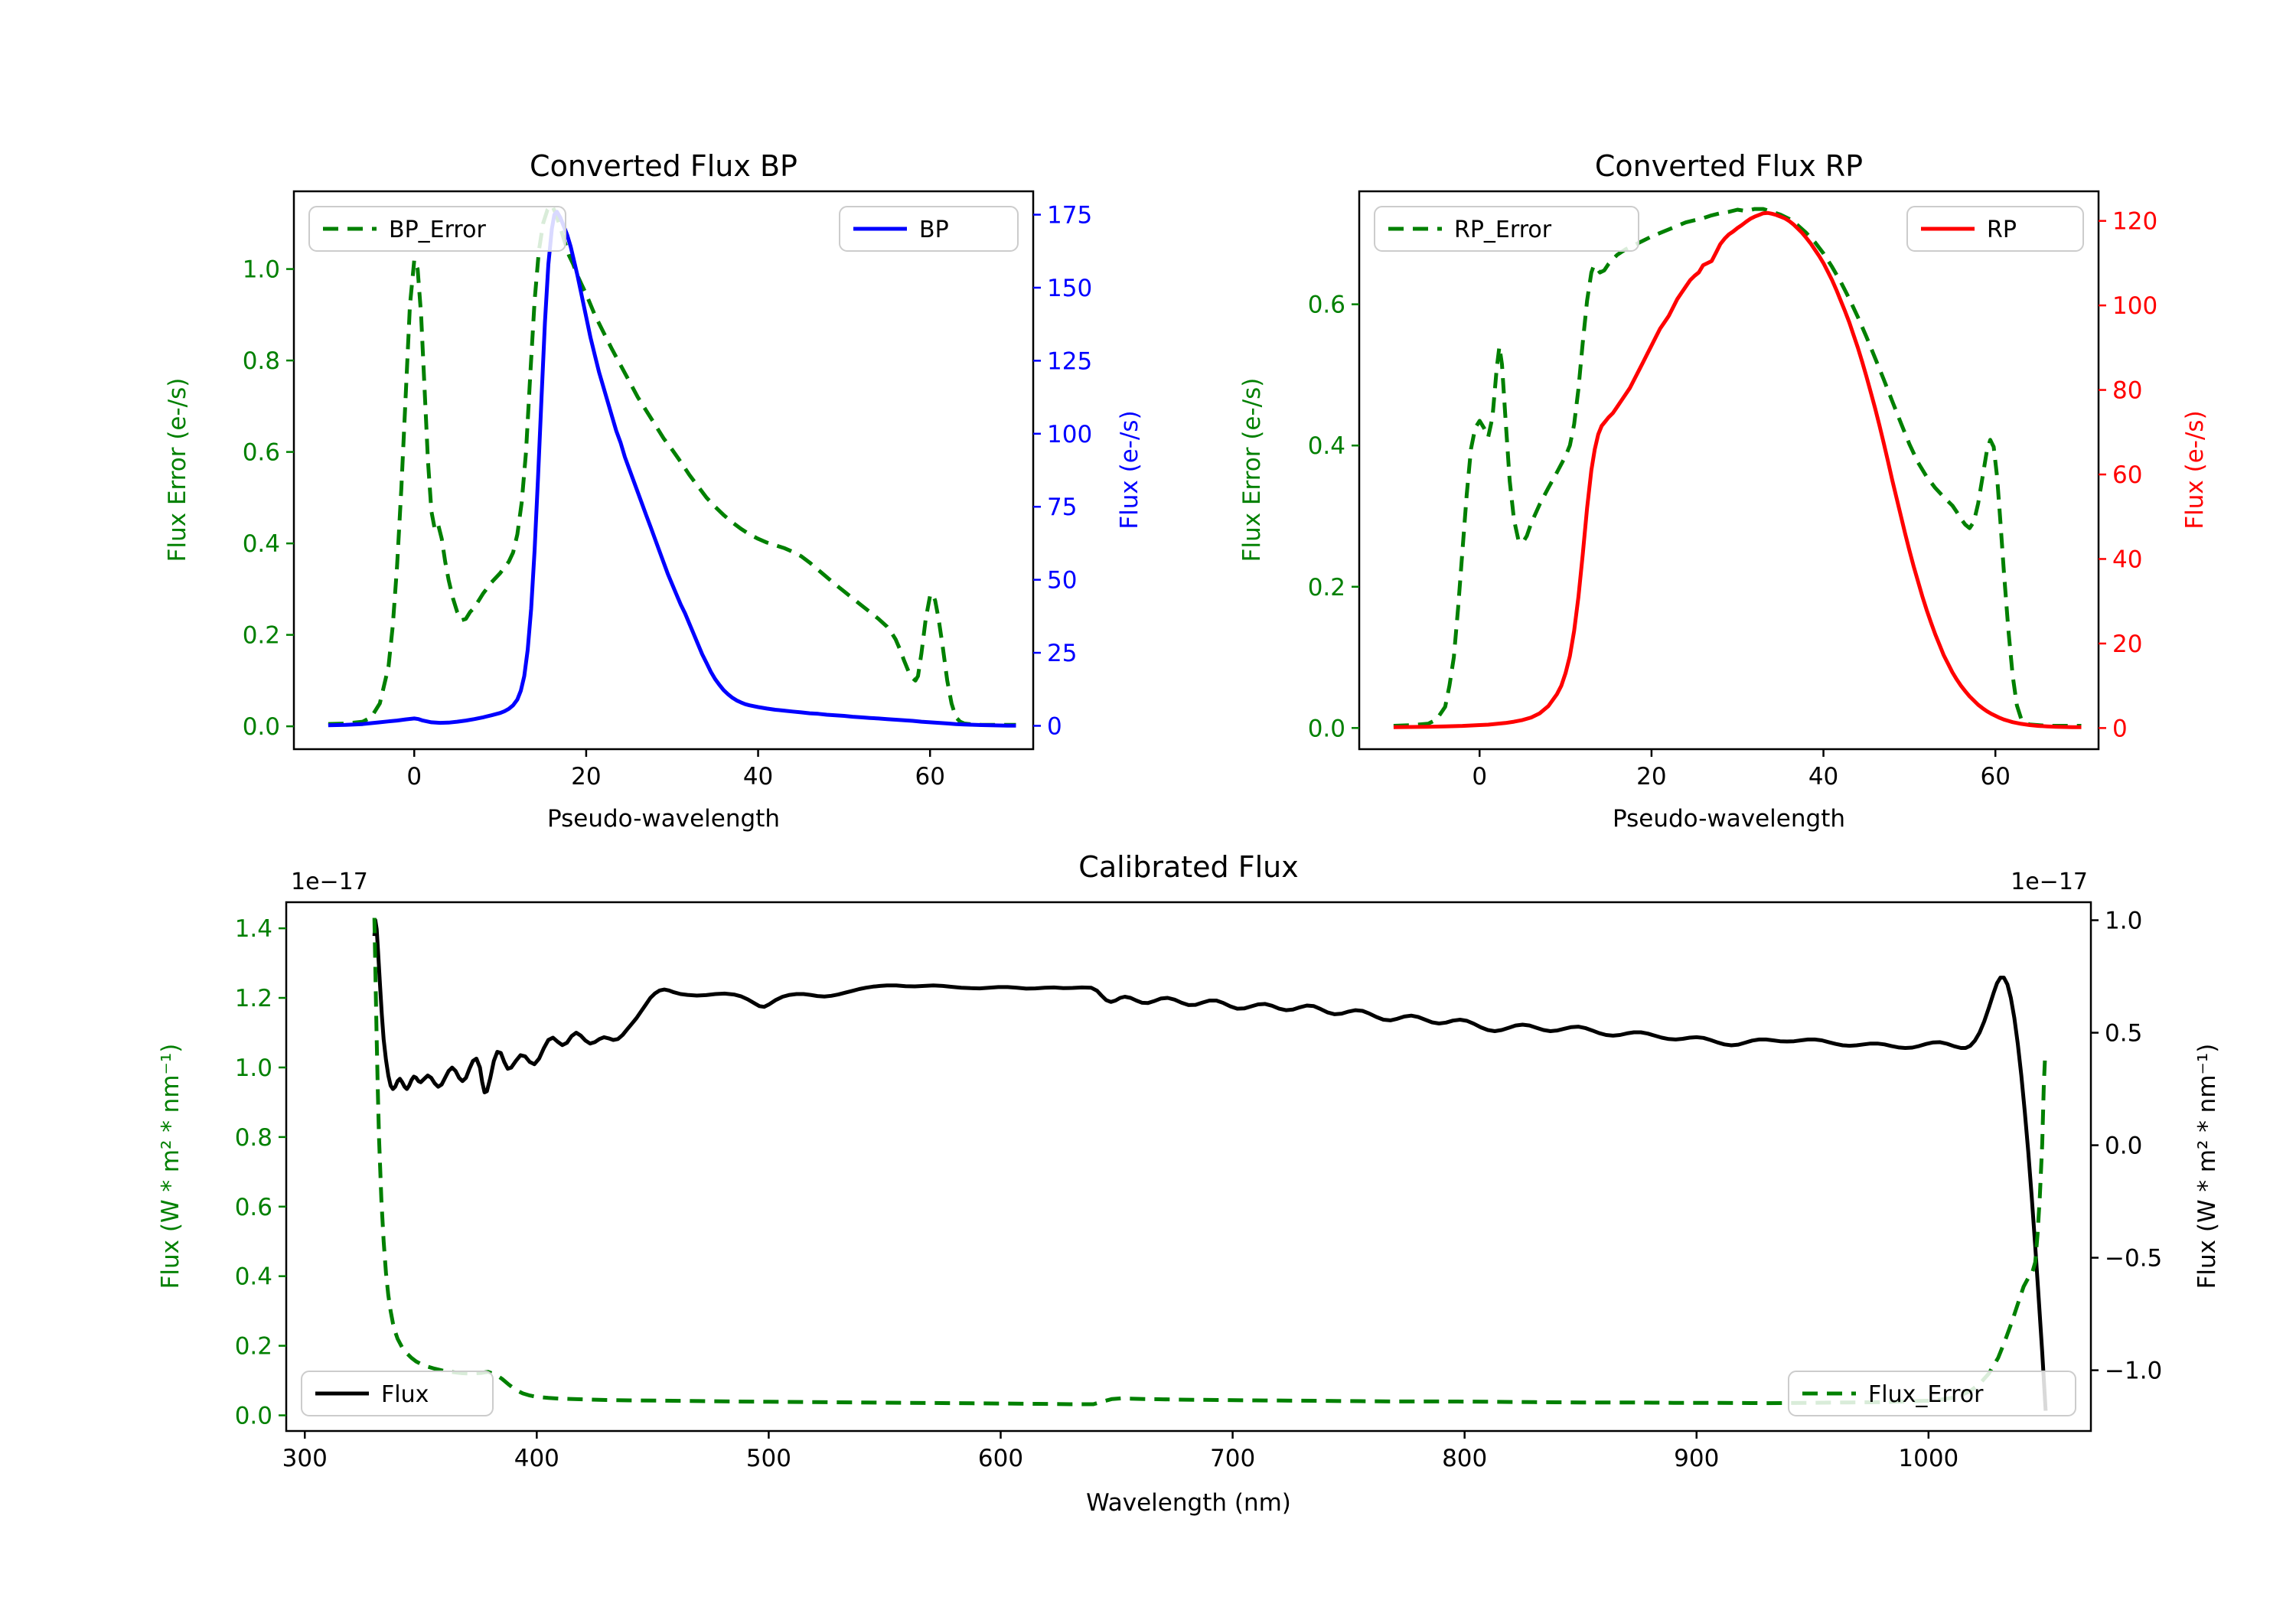 The width and height of the screenshot is (2296, 1607). Describe the element at coordinates (329, 882) in the screenshot. I see `offset-text-left: 1e−17` at that location.